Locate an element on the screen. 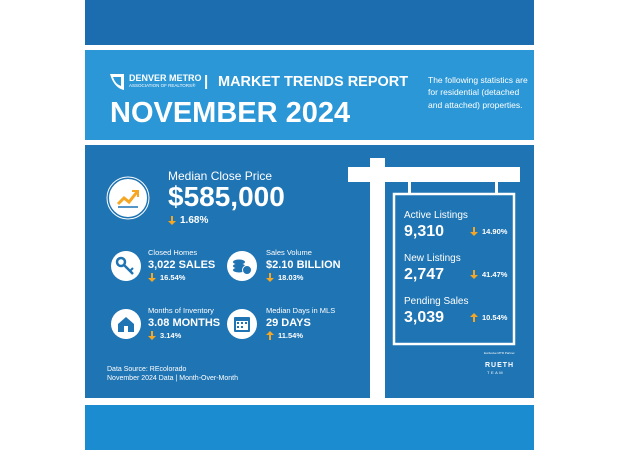  sign-graphic is located at coordinates (434, 278).